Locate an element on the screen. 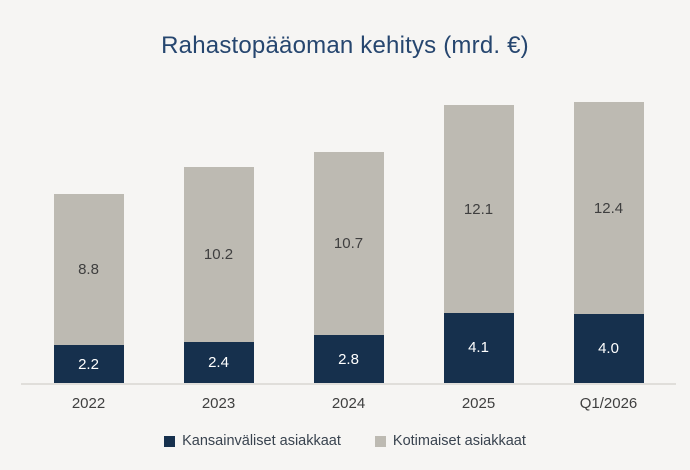 Image resolution: width=690 pixels, height=470 pixels. legend-label-international: Kansainväliset asiakkaat is located at coordinates (261, 441).